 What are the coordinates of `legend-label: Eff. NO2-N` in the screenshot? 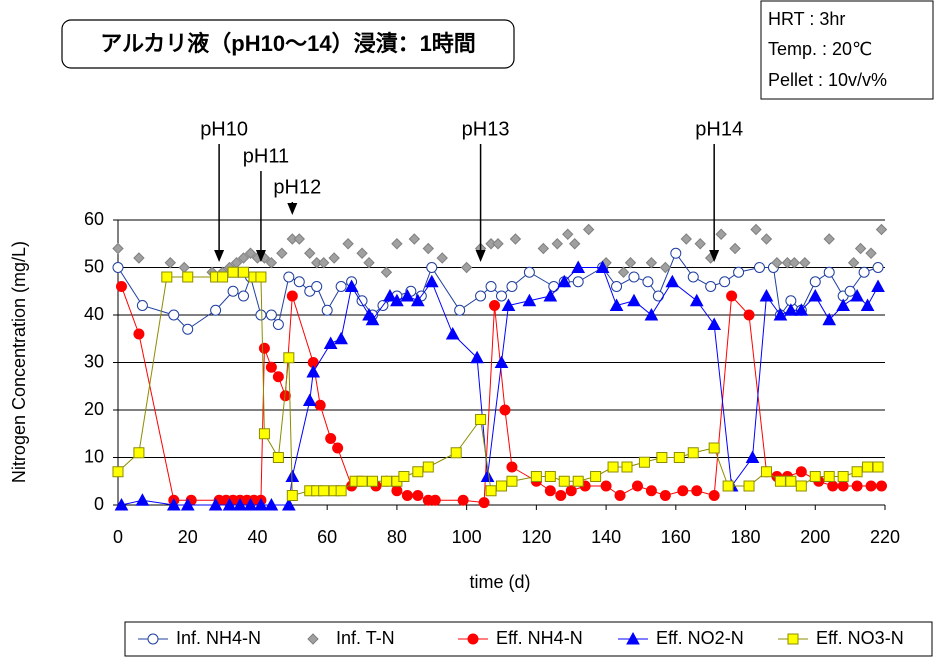 It's located at (700, 638).